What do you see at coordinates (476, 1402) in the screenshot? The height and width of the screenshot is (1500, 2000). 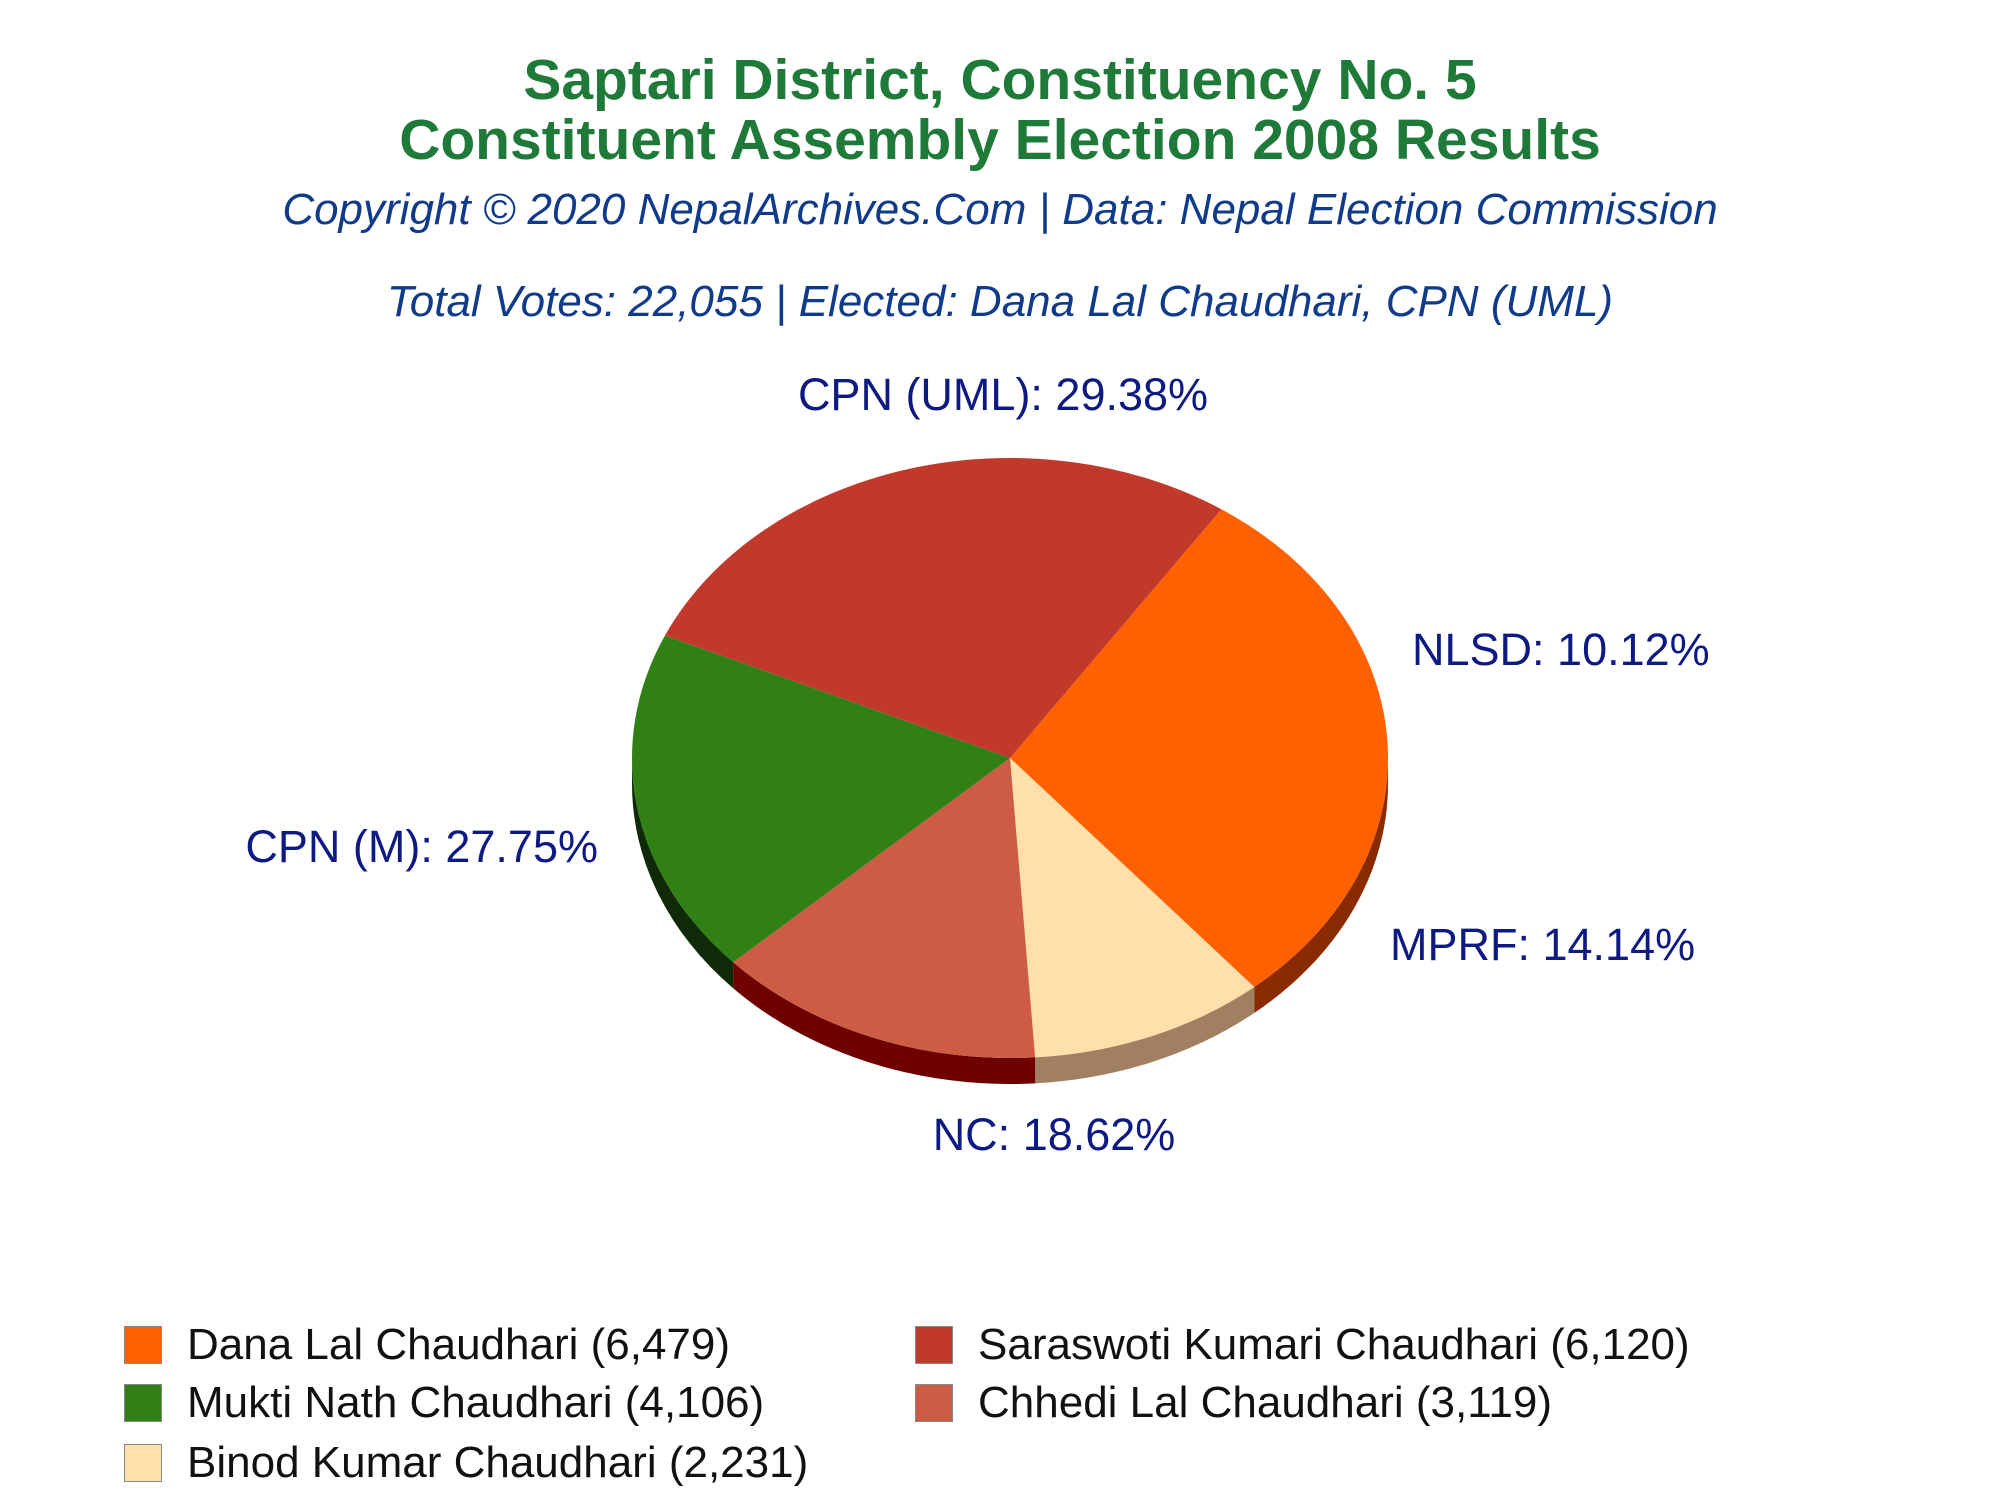 I see `legend-label: Mukti Nath Chaudhari (4,106)` at bounding box center [476, 1402].